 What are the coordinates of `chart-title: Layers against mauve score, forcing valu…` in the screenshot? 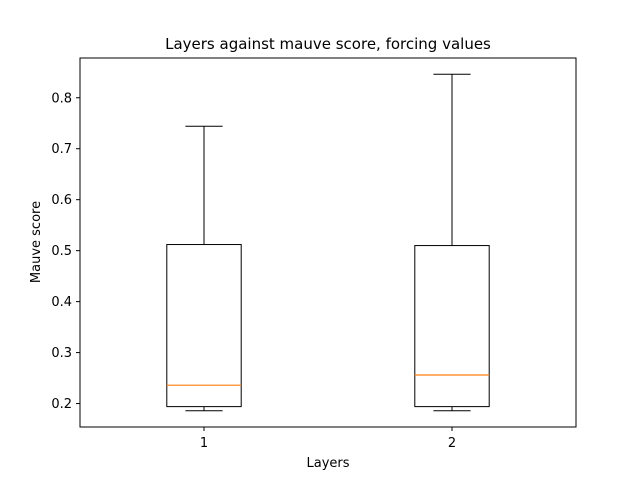 It's located at (328, 44).